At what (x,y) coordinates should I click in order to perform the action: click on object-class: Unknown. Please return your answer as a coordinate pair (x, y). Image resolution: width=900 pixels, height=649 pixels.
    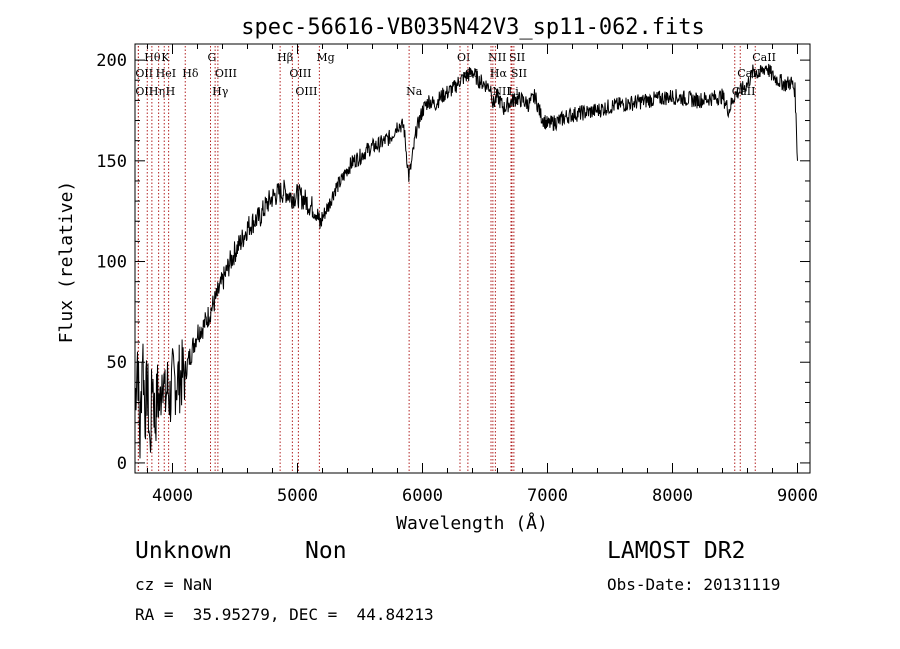
    Looking at the image, I should click on (183, 551).